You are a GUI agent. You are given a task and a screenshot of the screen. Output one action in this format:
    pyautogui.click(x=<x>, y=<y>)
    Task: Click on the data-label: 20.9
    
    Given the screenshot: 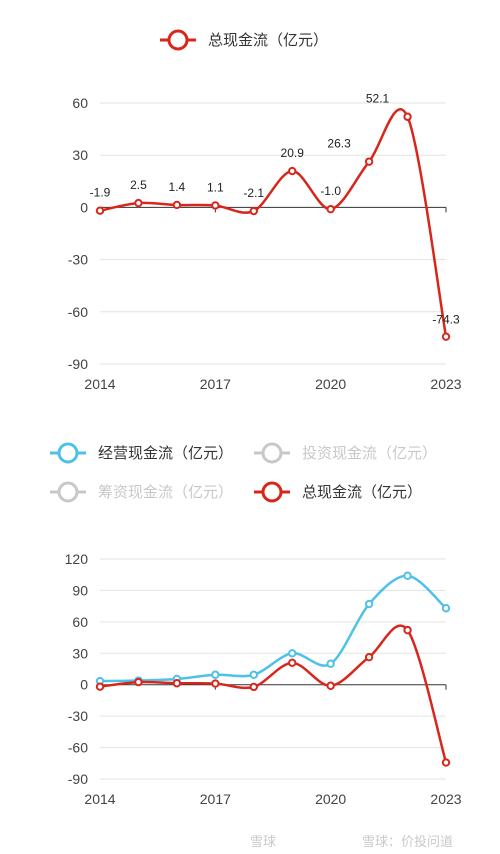 What is the action you would take?
    pyautogui.click(x=293, y=153)
    